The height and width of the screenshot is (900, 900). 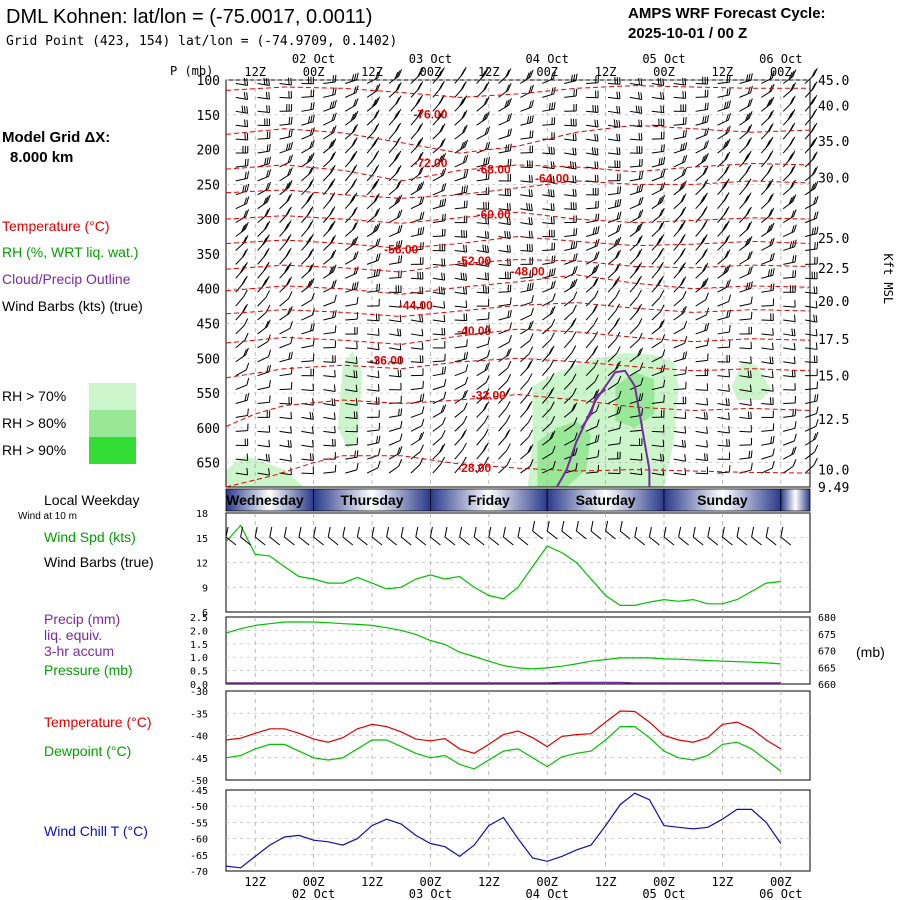 I want to click on value-tick-label: 9, so click(x=205, y=588).